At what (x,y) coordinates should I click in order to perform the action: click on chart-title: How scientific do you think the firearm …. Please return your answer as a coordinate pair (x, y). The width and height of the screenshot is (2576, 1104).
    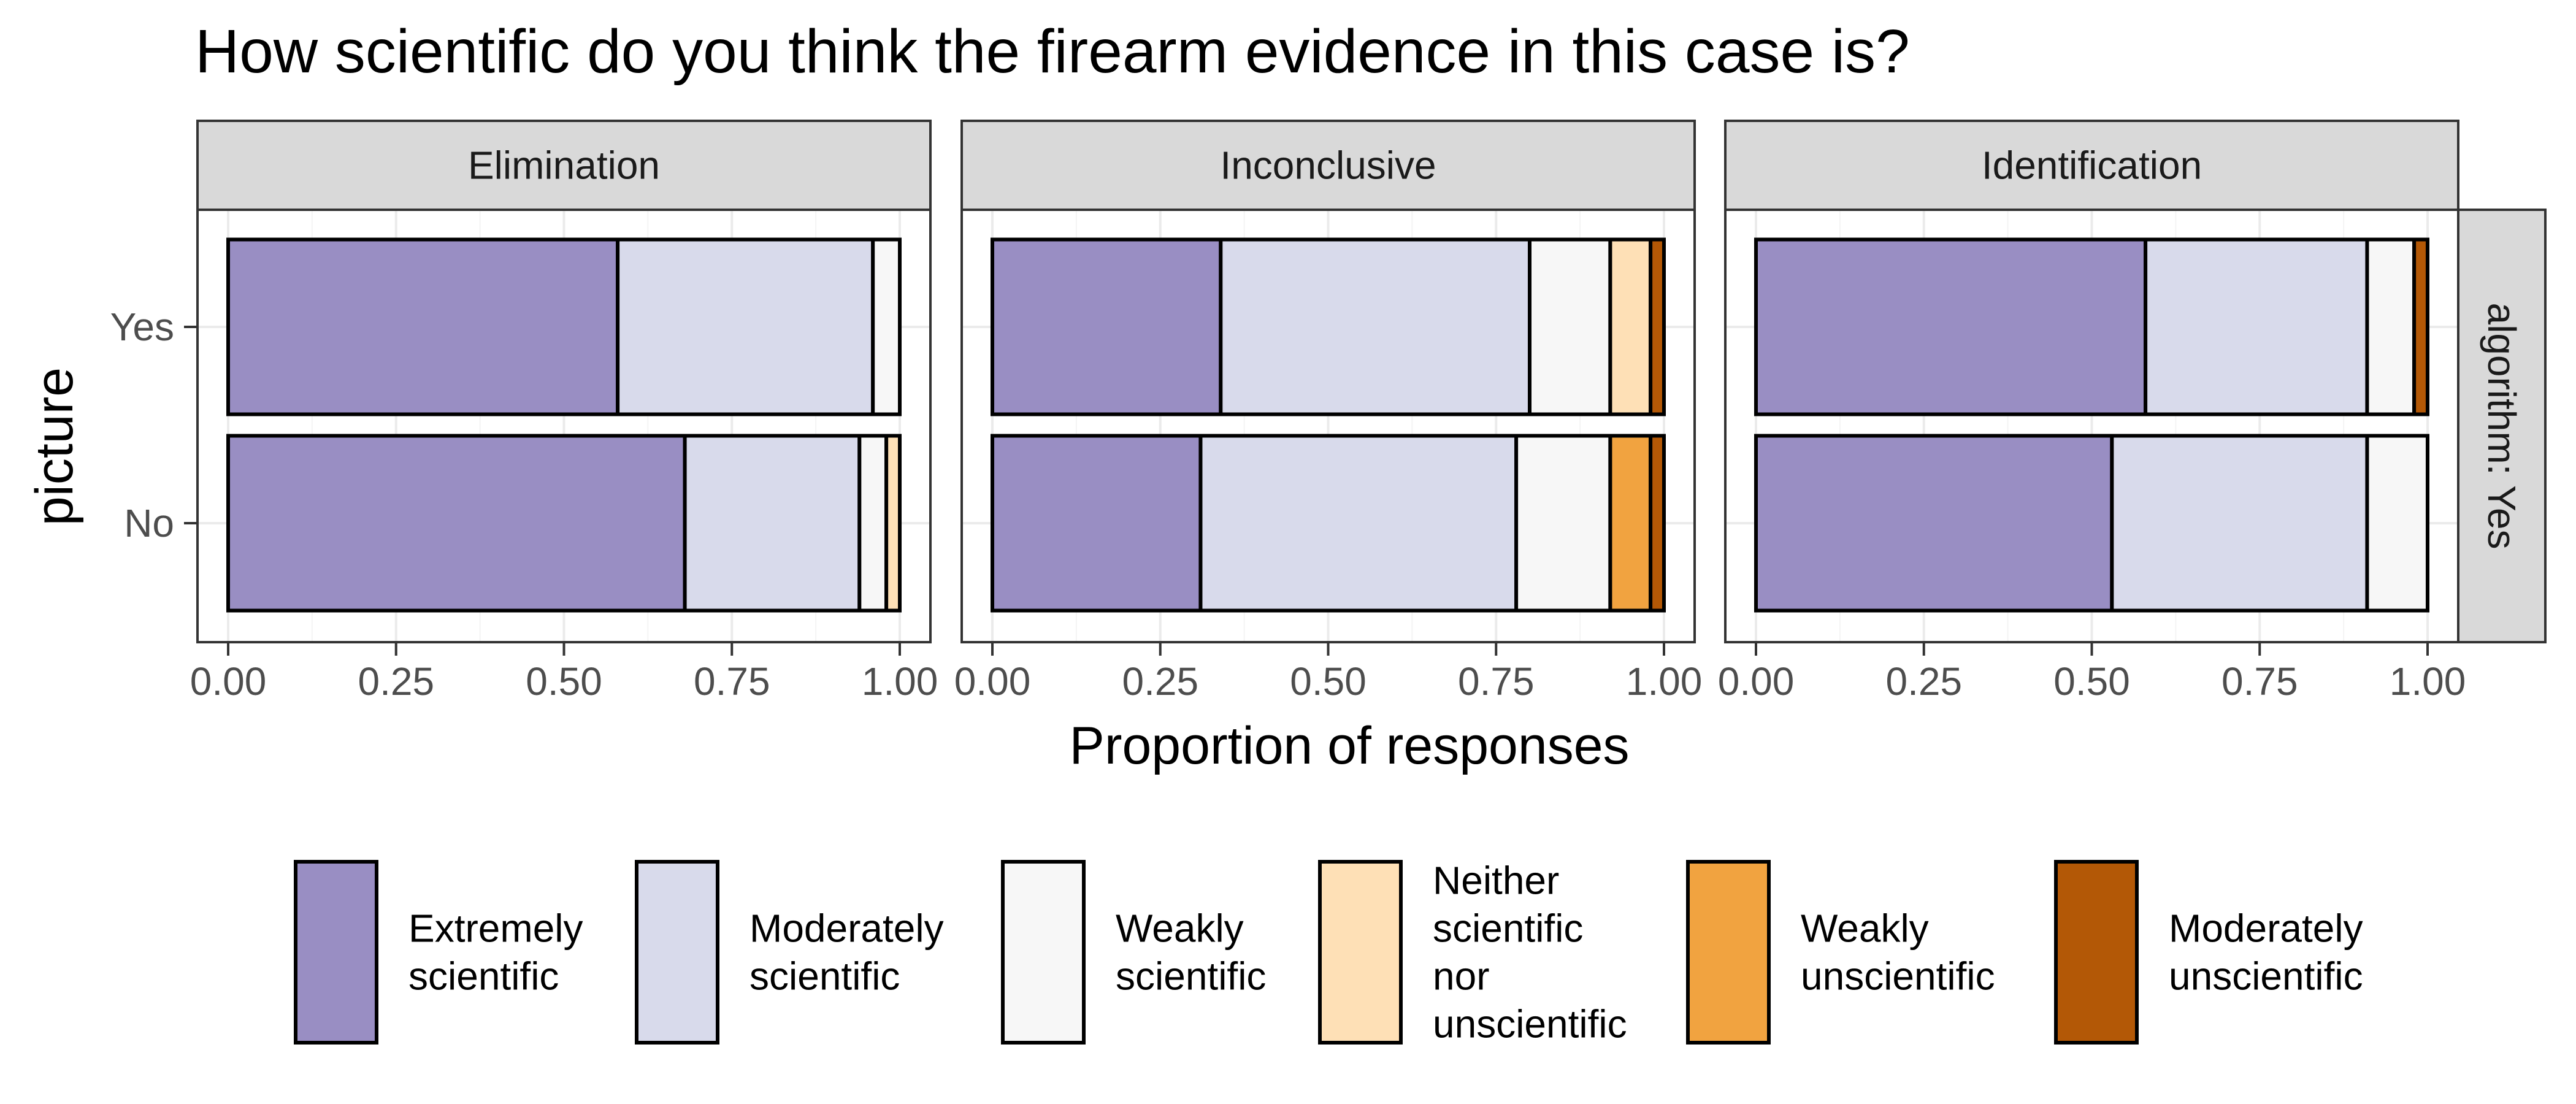
    Looking at the image, I should click on (1052, 51).